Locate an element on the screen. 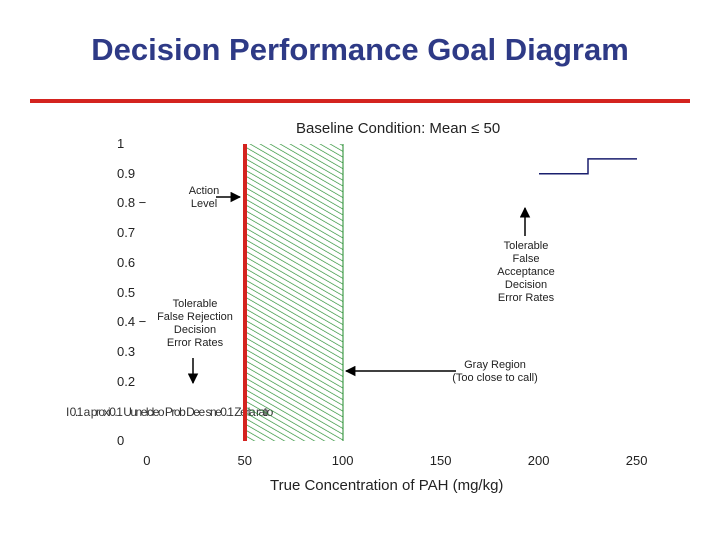 The image size is (720, 540). annotation-line: Acceptance is located at coordinates (526, 272).